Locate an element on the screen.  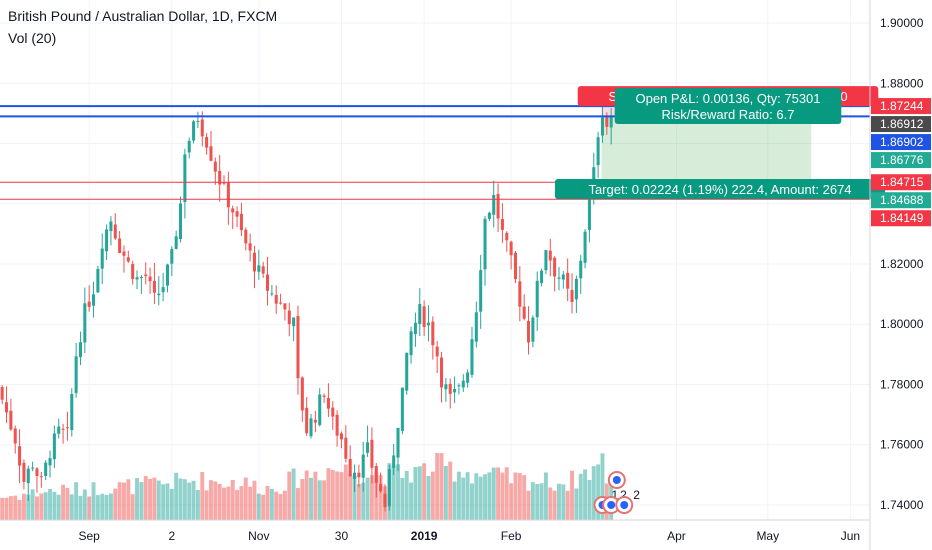
position-zones is located at coordinates (706, 145).